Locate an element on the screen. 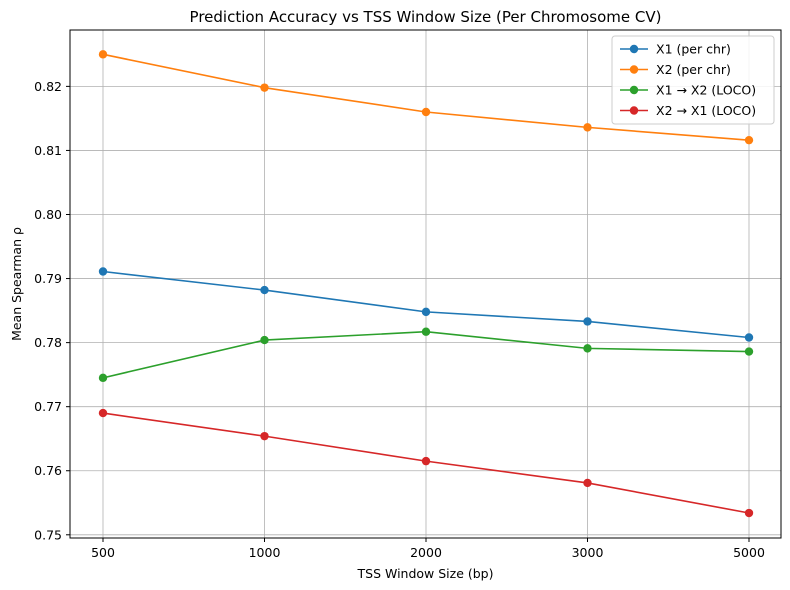  y-tick-label: 0.77 is located at coordinates (48, 406).